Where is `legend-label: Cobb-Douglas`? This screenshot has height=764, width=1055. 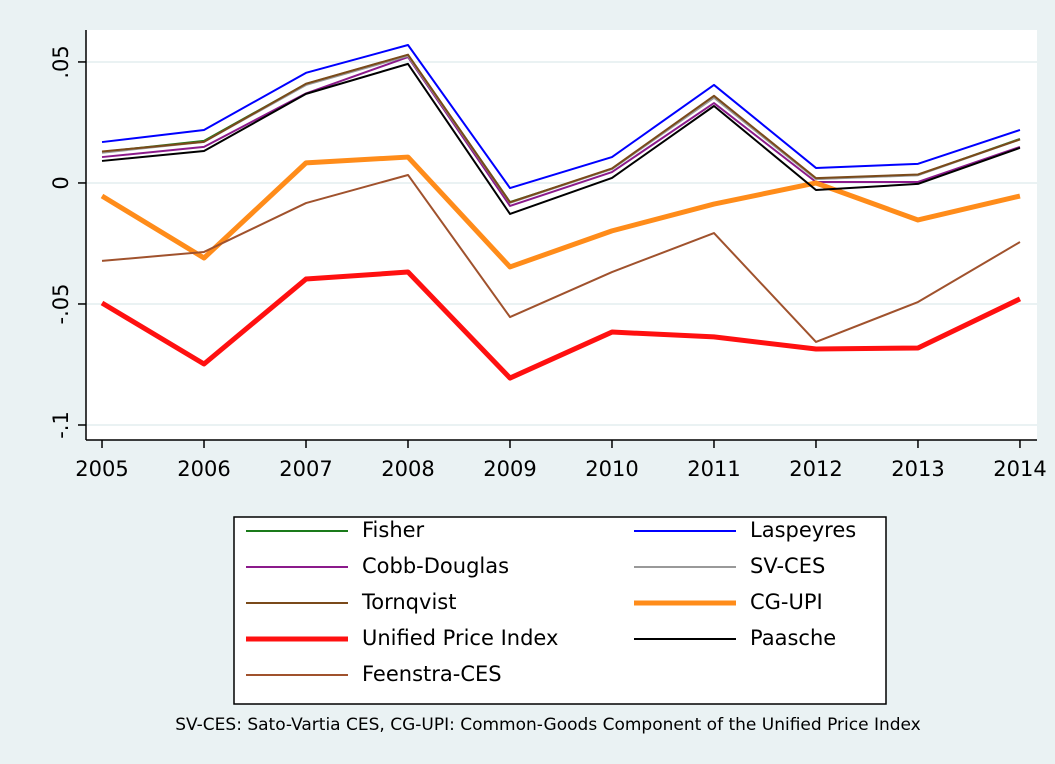 legend-label: Cobb-Douglas is located at coordinates (435, 566).